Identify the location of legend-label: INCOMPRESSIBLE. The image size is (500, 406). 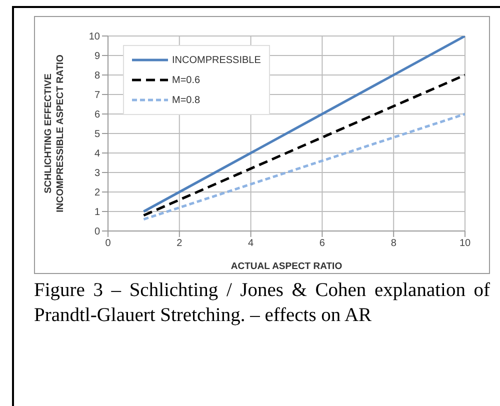
(216, 60).